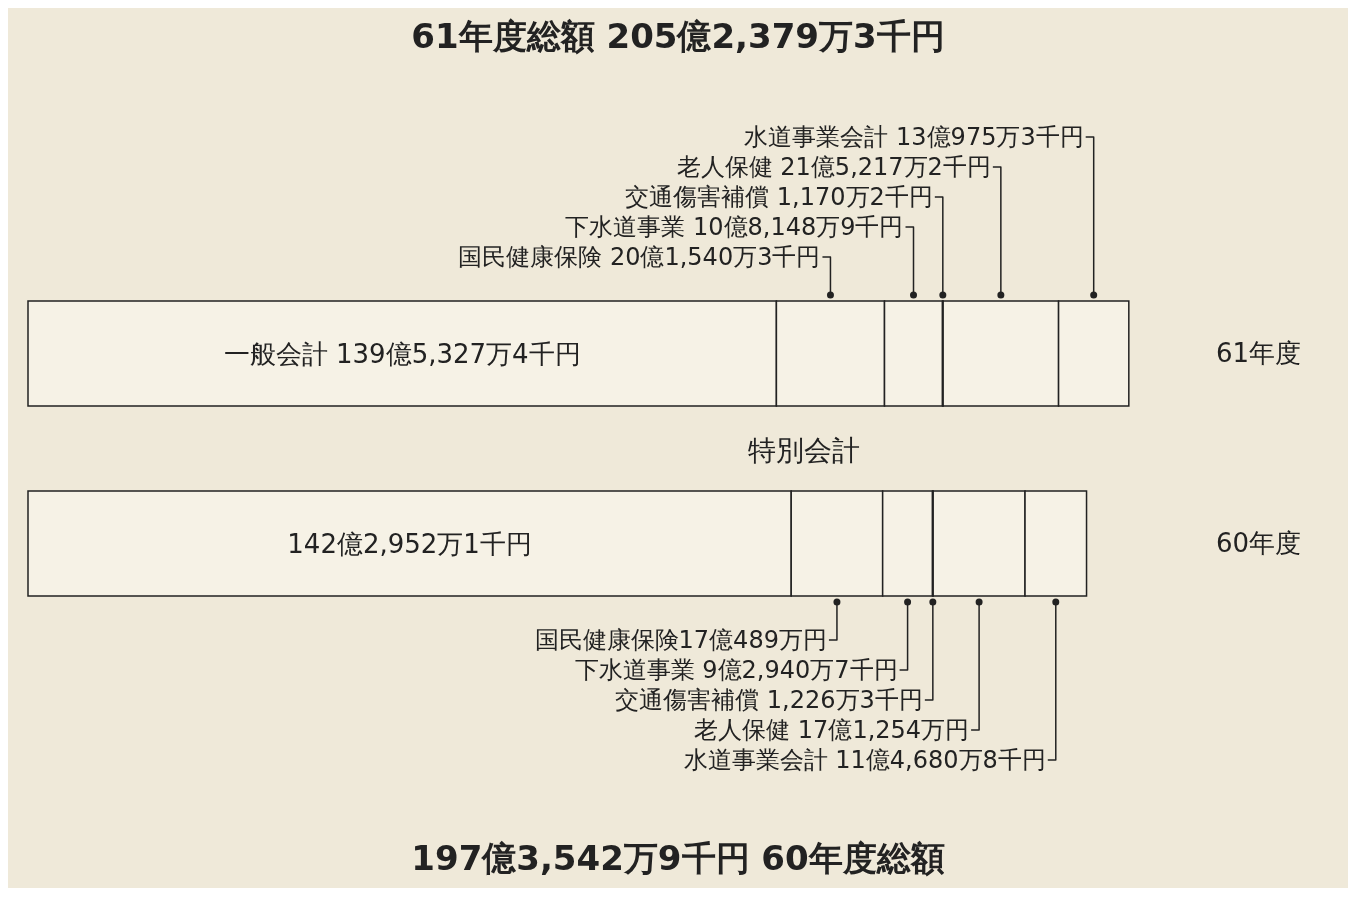 This screenshot has width=1358, height=902. What do you see at coordinates (832, 730) in the screenshot?
I see `data-label: 老人保健 17億1,254万円` at bounding box center [832, 730].